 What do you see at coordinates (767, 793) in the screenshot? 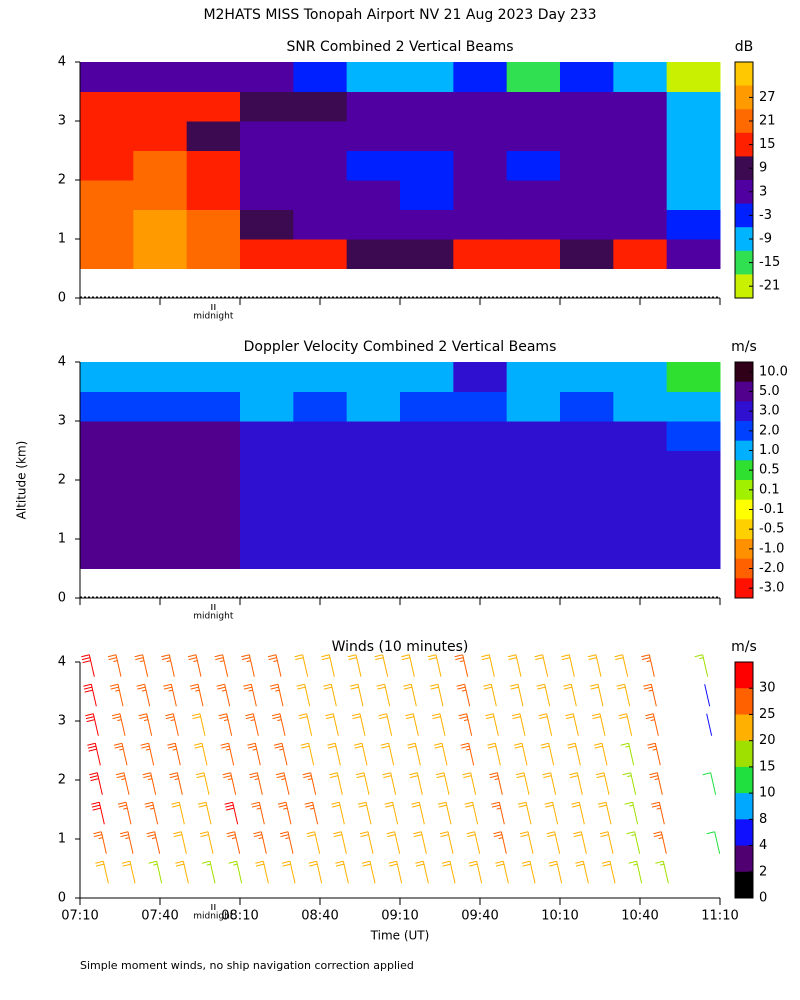
I see `colorbar-tick-label: 10` at bounding box center [767, 793].